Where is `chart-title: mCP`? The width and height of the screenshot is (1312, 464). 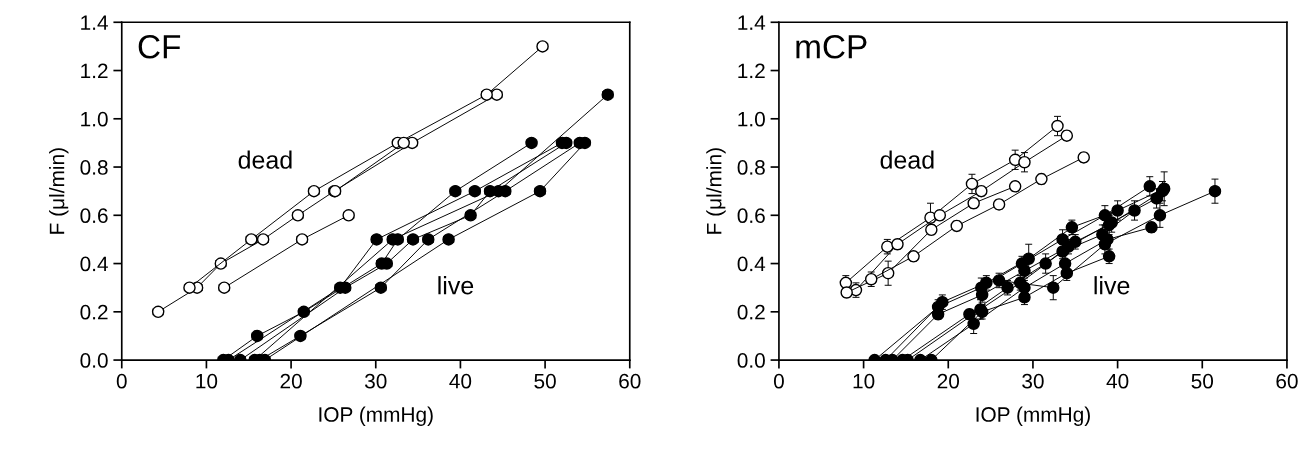
chart-title: mCP is located at coordinates (831, 46).